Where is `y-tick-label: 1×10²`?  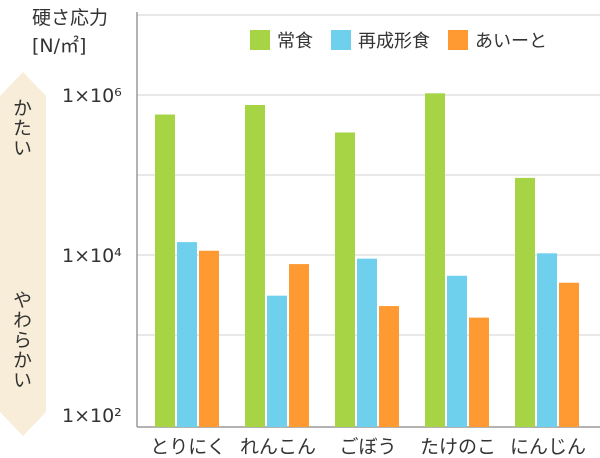 y-tick-label: 1×10² is located at coordinates (92, 416).